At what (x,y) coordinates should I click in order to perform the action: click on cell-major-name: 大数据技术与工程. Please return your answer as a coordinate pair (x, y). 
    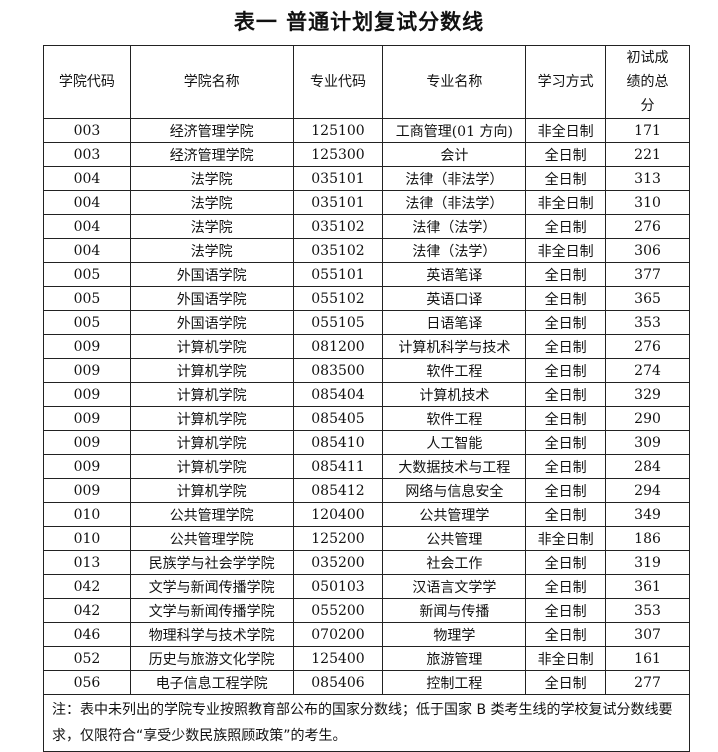
    Looking at the image, I should click on (454, 466).